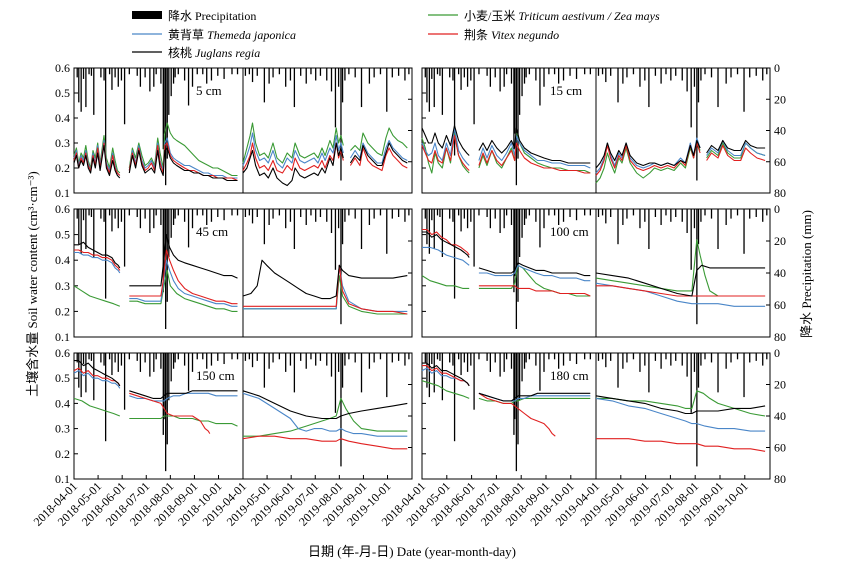 This screenshot has width=853, height=568. I want to click on y-tick-label: 0.2, so click(62, 311).